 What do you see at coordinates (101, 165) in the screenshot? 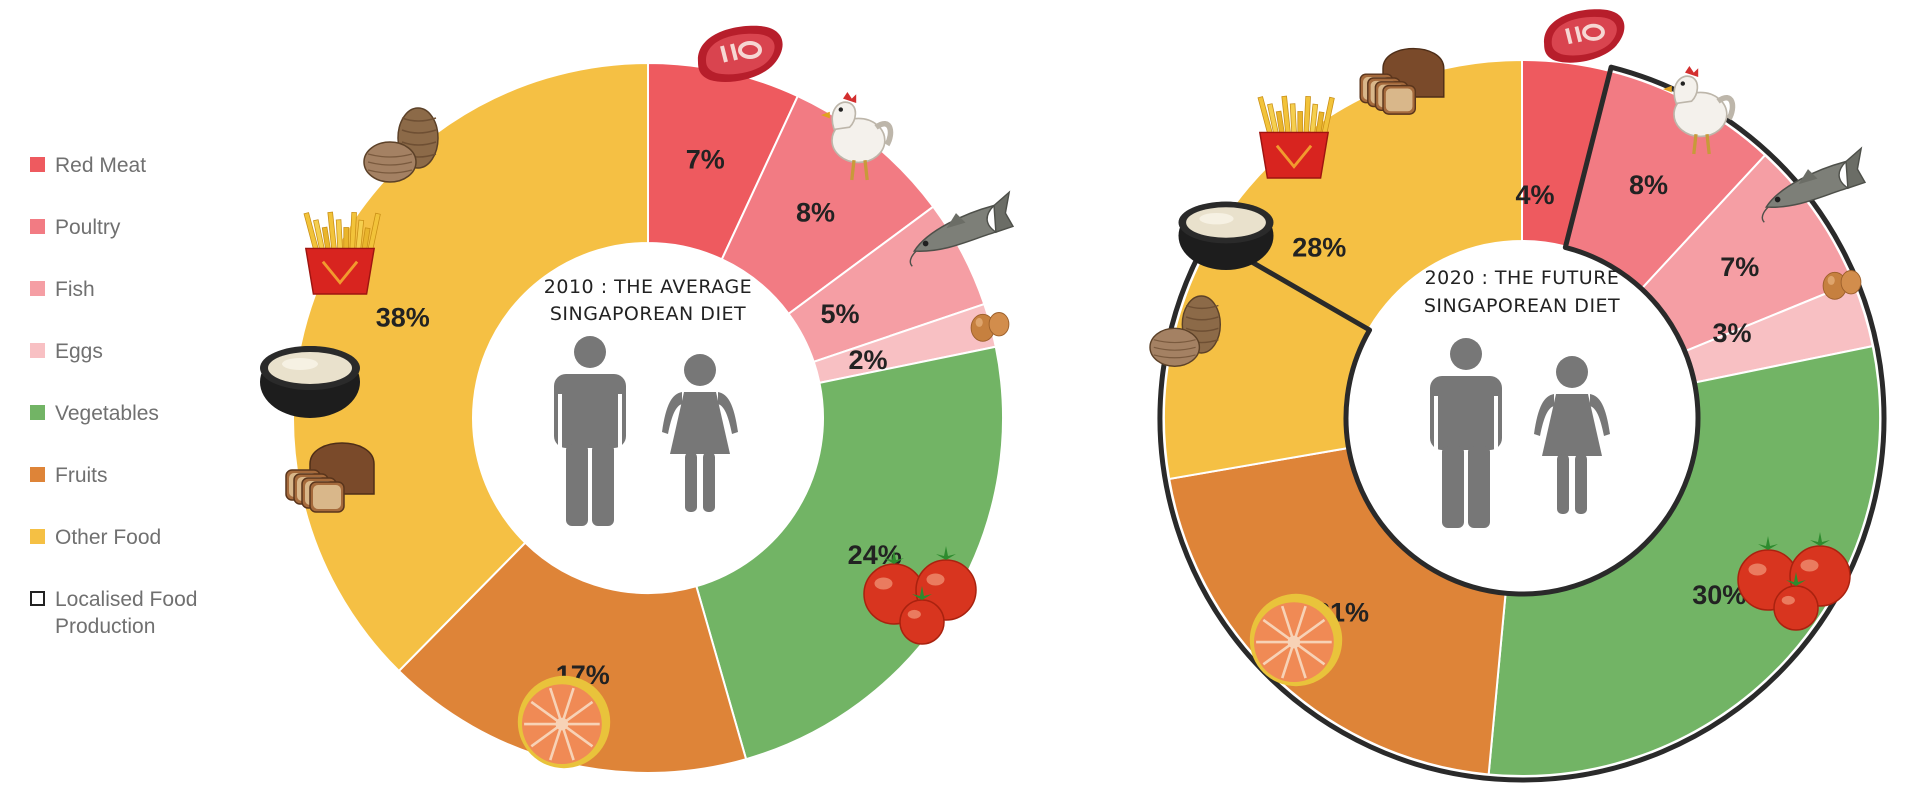
I see `legend-label: Red Meat` at bounding box center [101, 165].